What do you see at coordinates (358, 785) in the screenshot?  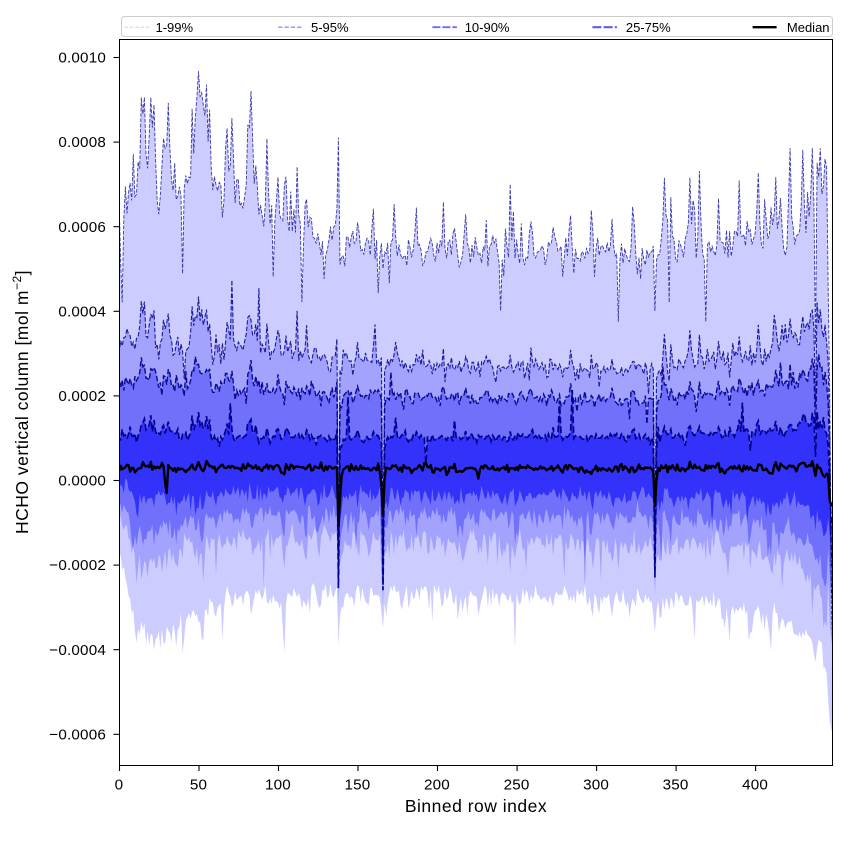 I see `svg-text: 150` at bounding box center [358, 785].